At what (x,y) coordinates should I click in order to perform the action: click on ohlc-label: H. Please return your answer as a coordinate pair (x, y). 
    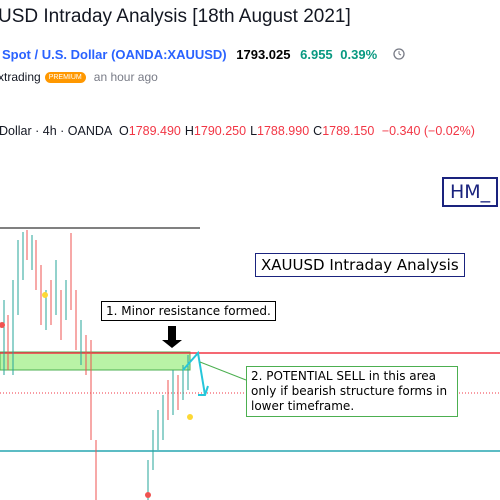
    Looking at the image, I should click on (189, 131).